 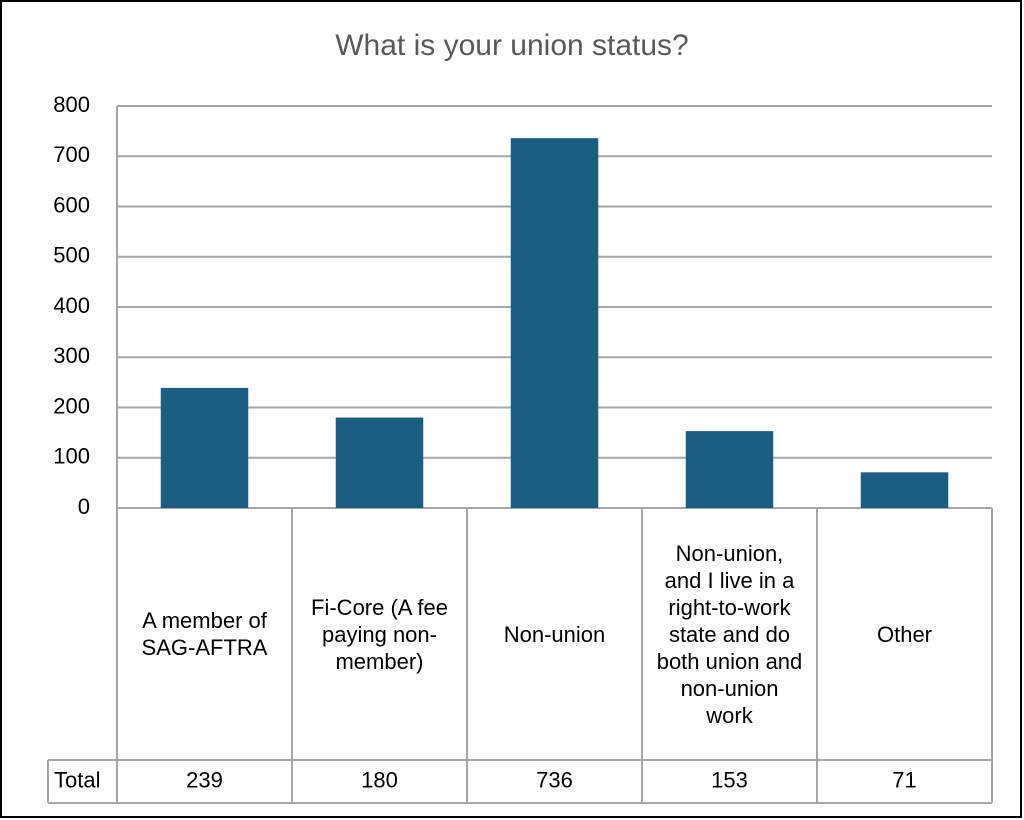 What do you see at coordinates (204, 779) in the screenshot?
I see `table-value: 239` at bounding box center [204, 779].